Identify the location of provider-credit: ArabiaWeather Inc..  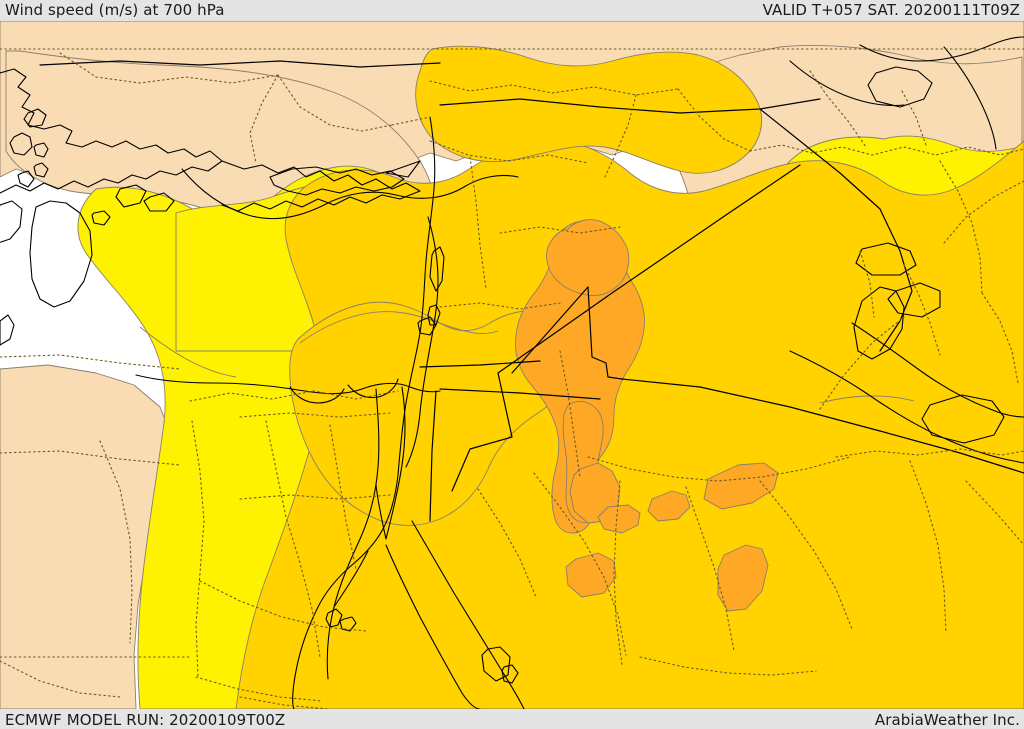
(947, 720).